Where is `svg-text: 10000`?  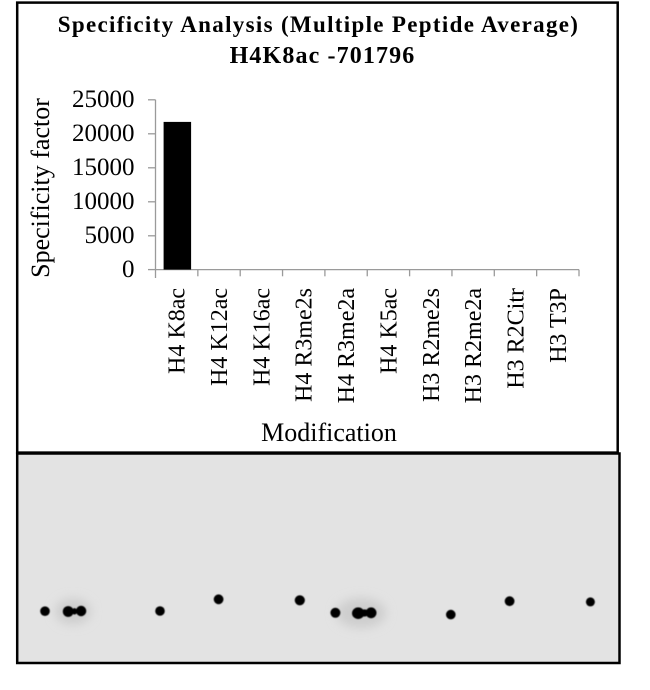 svg-text: 10000 is located at coordinates (103, 201).